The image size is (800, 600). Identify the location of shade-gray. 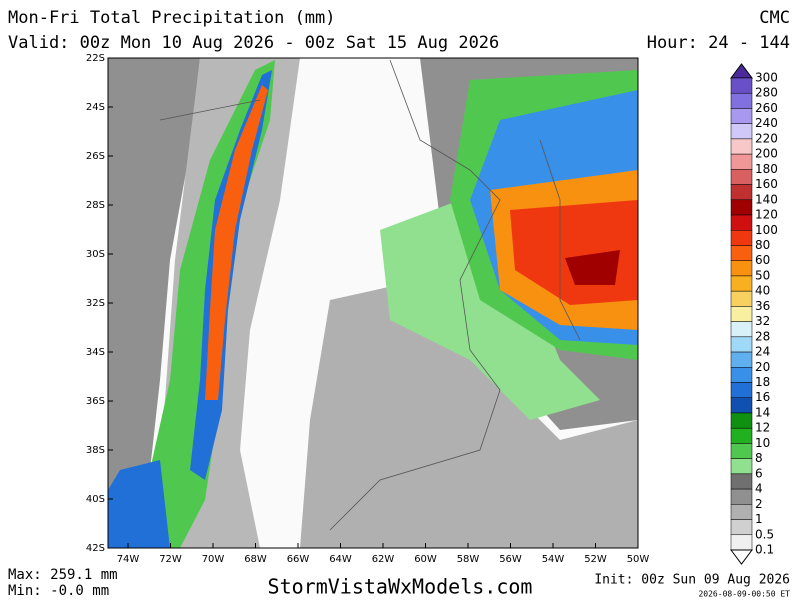
(154, 303).